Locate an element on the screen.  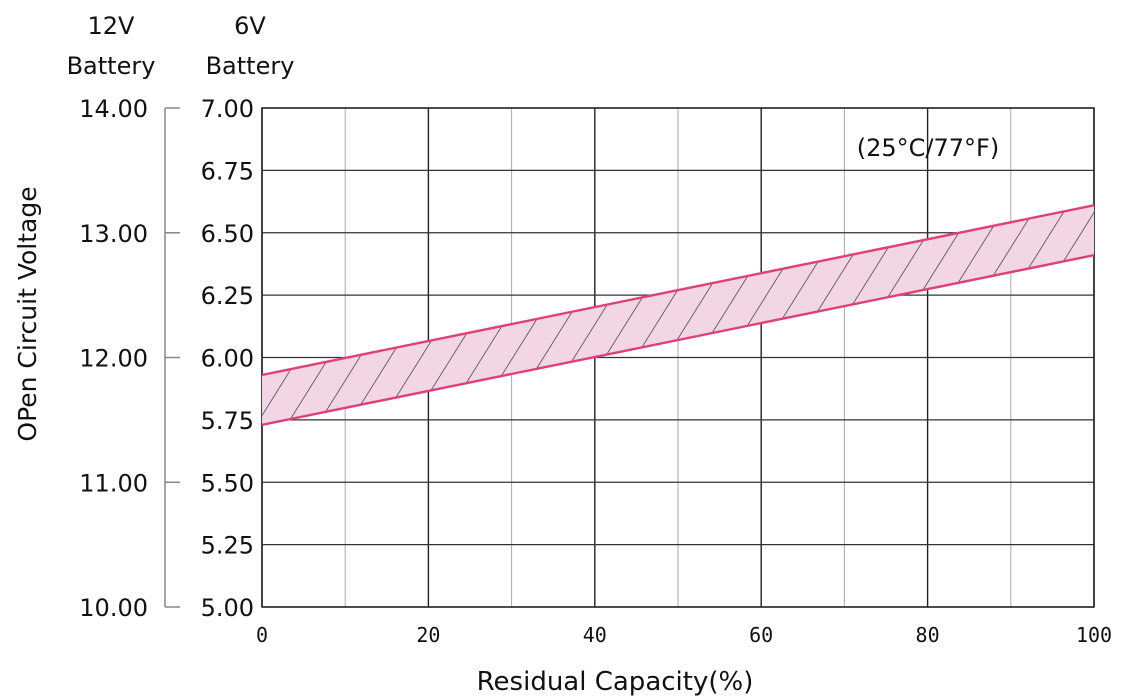
x-axis-label: Residual Capacity(%) is located at coordinates (615, 682).